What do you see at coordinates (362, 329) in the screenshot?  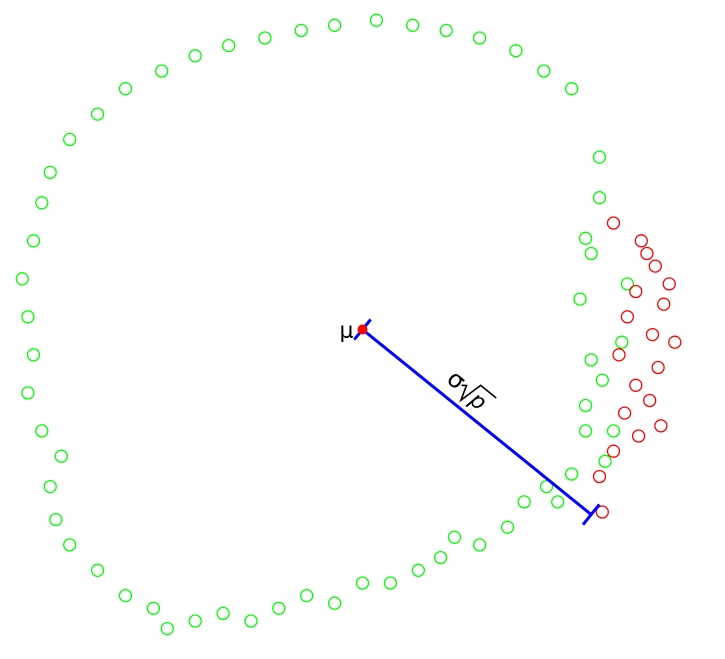 I see `center-point` at bounding box center [362, 329].